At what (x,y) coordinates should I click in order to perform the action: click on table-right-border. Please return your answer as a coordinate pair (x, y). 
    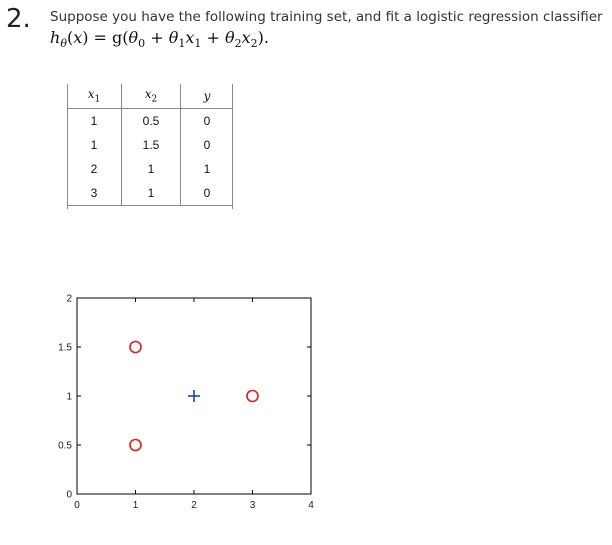
    Looking at the image, I should click on (232, 146).